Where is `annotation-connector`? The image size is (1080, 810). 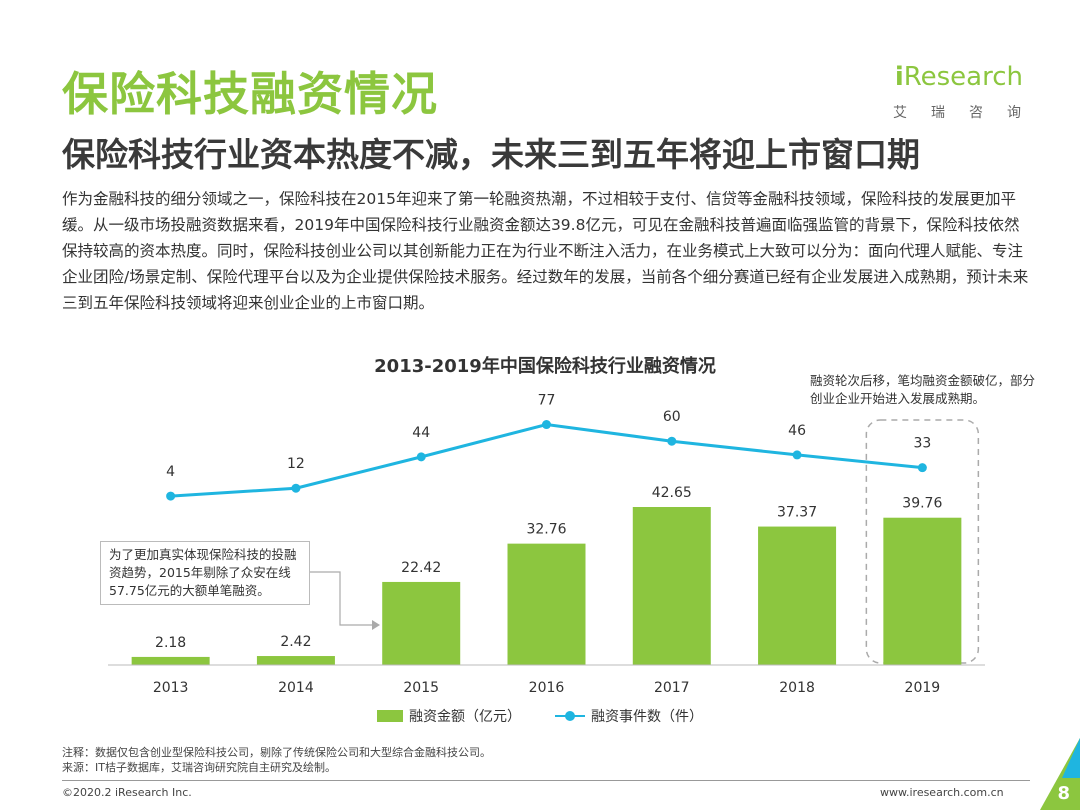 annotation-connector is located at coordinates (341, 598).